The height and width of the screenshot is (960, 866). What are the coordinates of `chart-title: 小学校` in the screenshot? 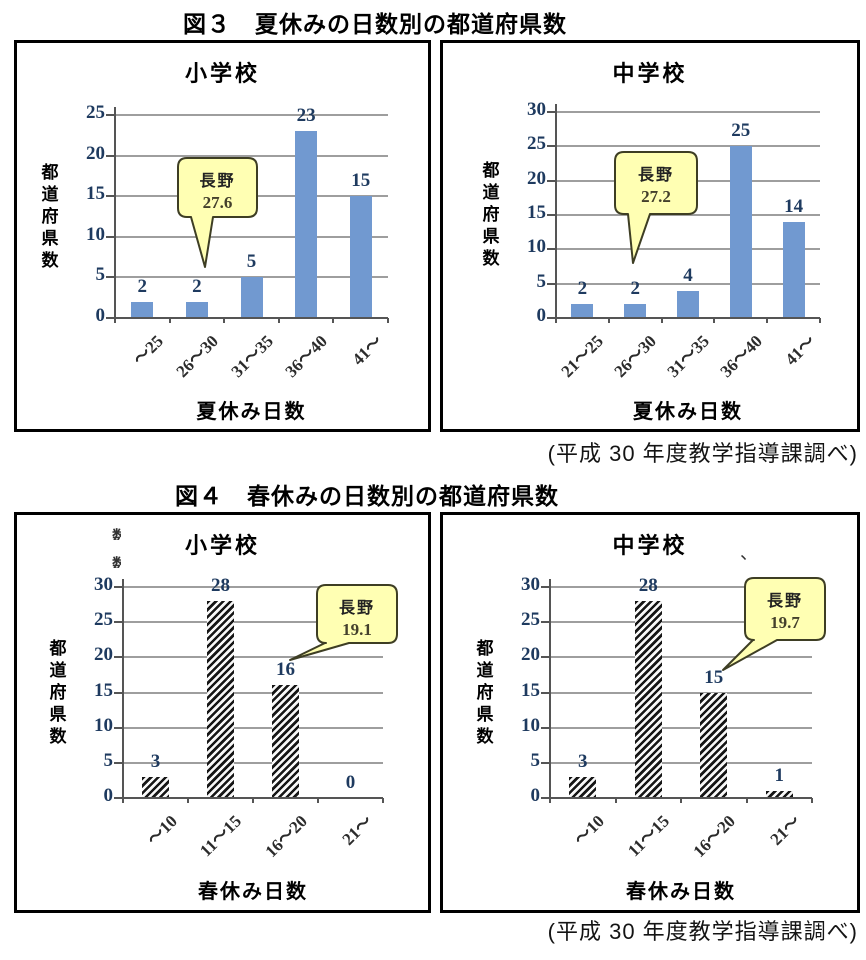 It's located at (222, 545).